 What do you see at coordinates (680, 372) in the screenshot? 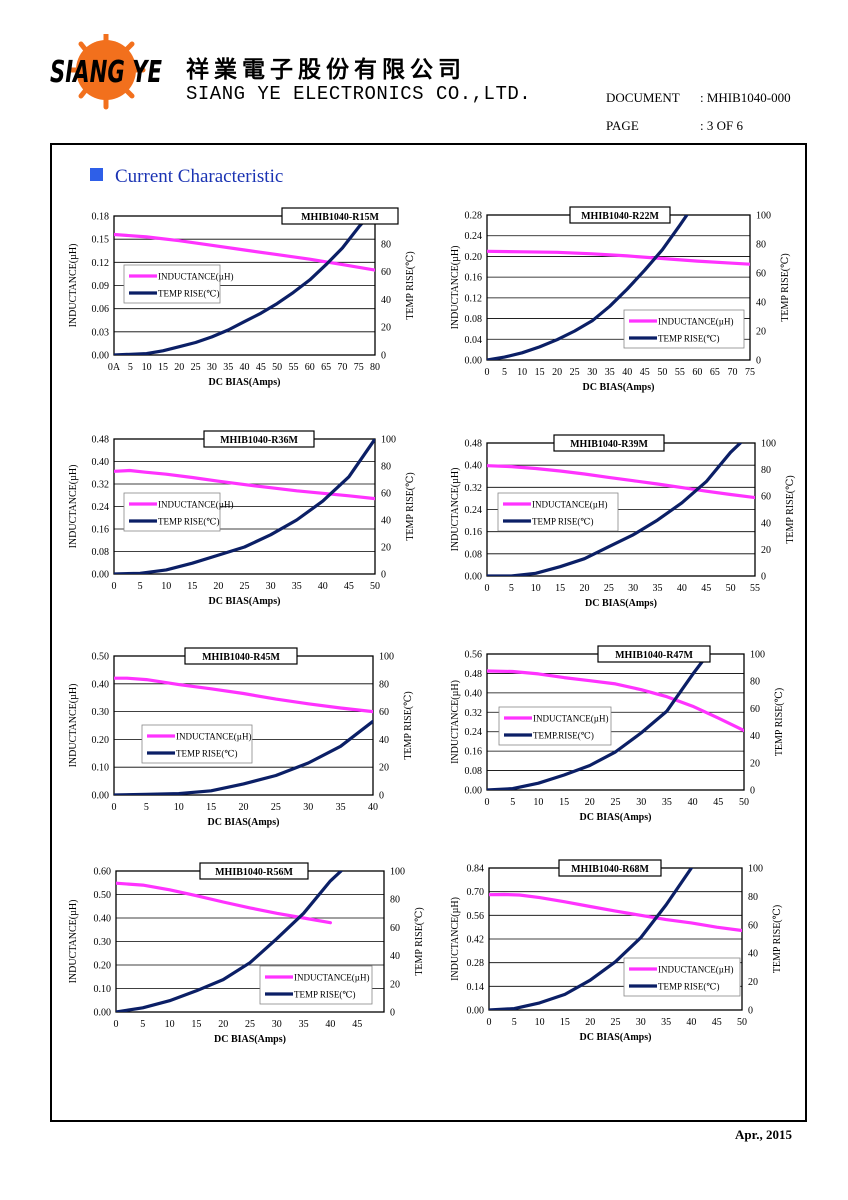
I see `x-tick-label: 55` at bounding box center [680, 372].